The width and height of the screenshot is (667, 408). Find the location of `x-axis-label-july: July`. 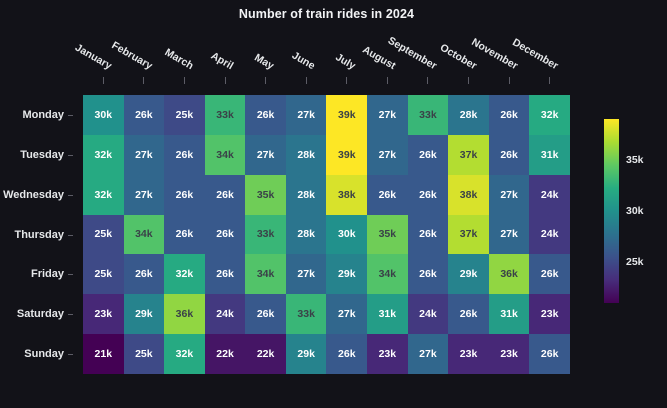

x-axis-label-july: July is located at coordinates (345, 62).